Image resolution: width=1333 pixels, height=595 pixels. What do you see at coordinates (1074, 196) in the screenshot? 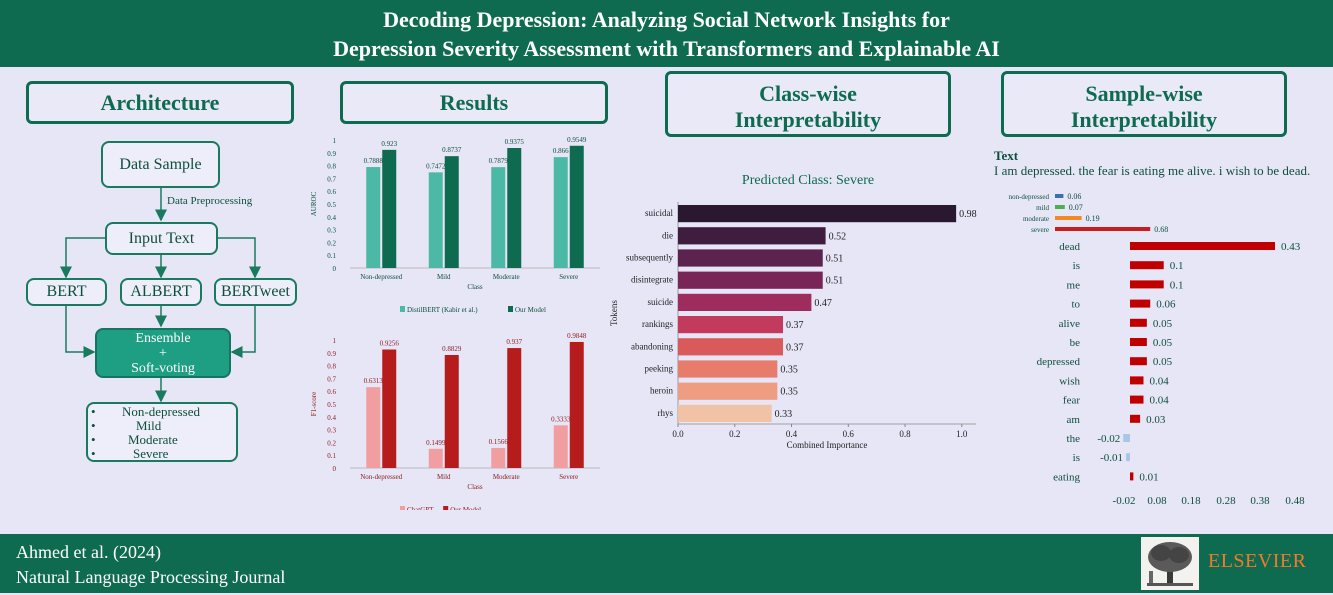
I see `class-prob-value: 0.06` at bounding box center [1074, 196].